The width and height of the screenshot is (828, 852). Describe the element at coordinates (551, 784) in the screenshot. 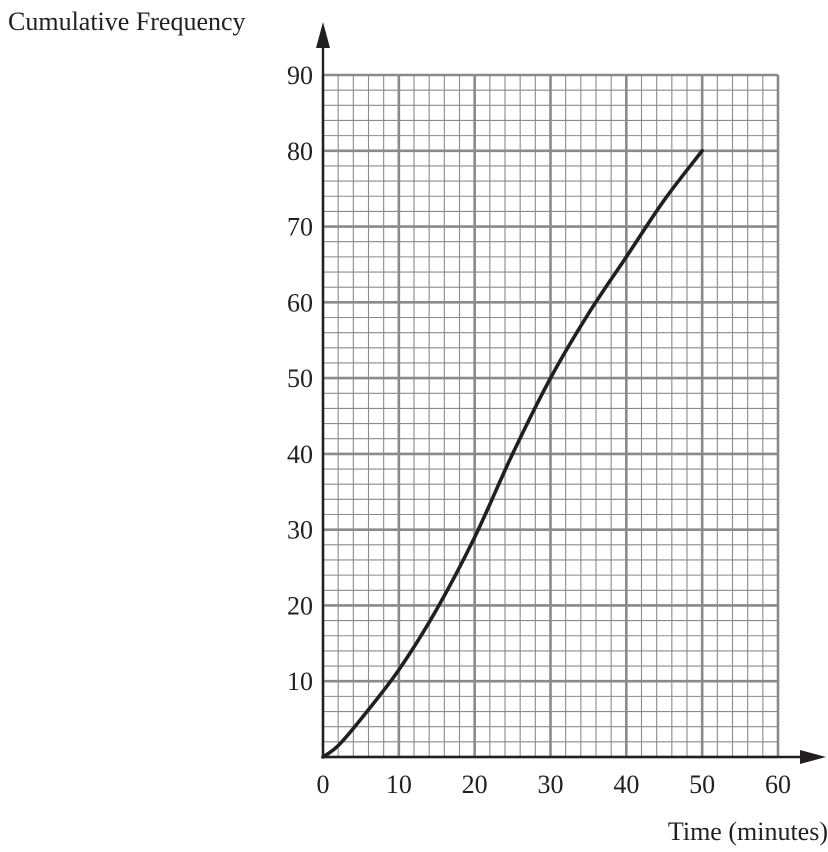

I see `x-tick-label: 30` at that location.